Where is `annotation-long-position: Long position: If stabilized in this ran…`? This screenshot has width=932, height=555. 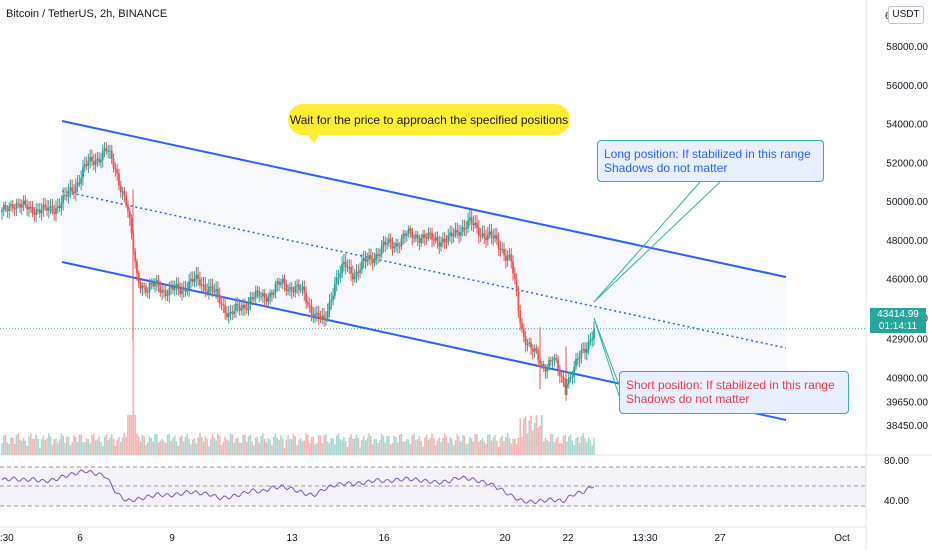 annotation-long-position: Long position: If stabilized in this ran… is located at coordinates (710, 161).